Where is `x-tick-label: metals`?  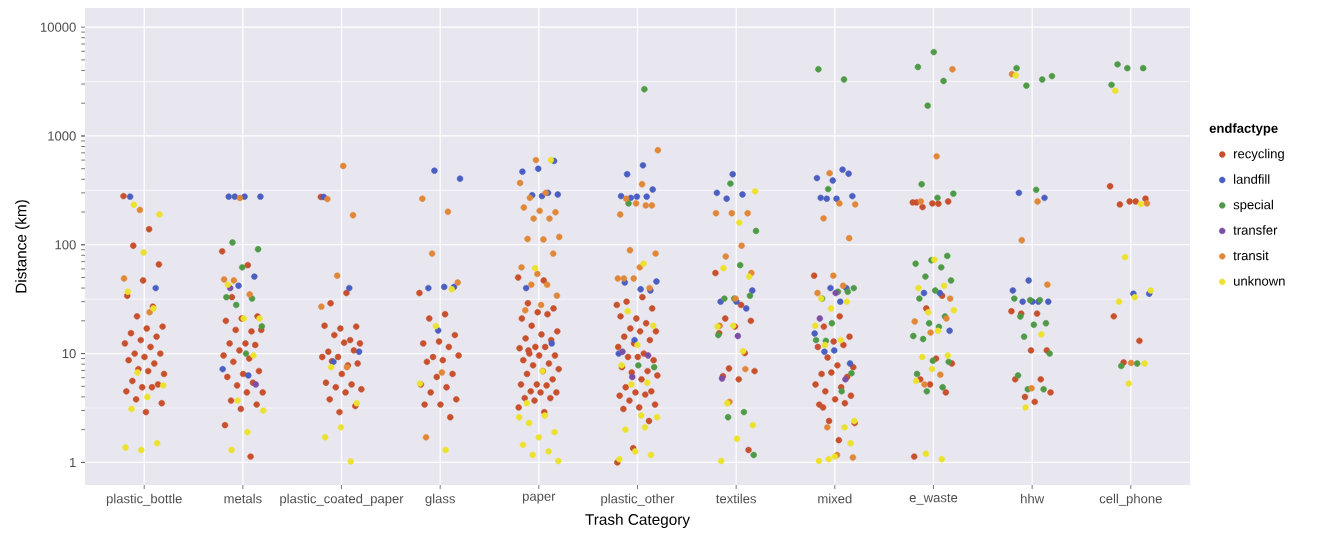
x-tick-label: metals is located at coordinates (243, 498).